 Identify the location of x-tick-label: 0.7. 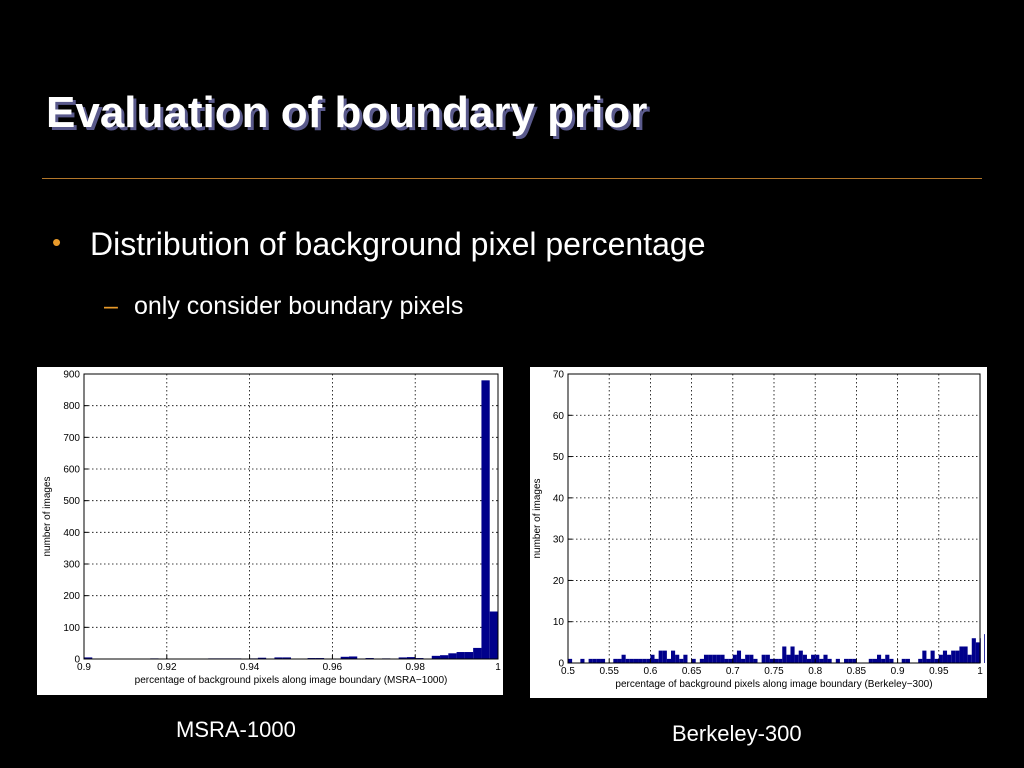
(733, 671).